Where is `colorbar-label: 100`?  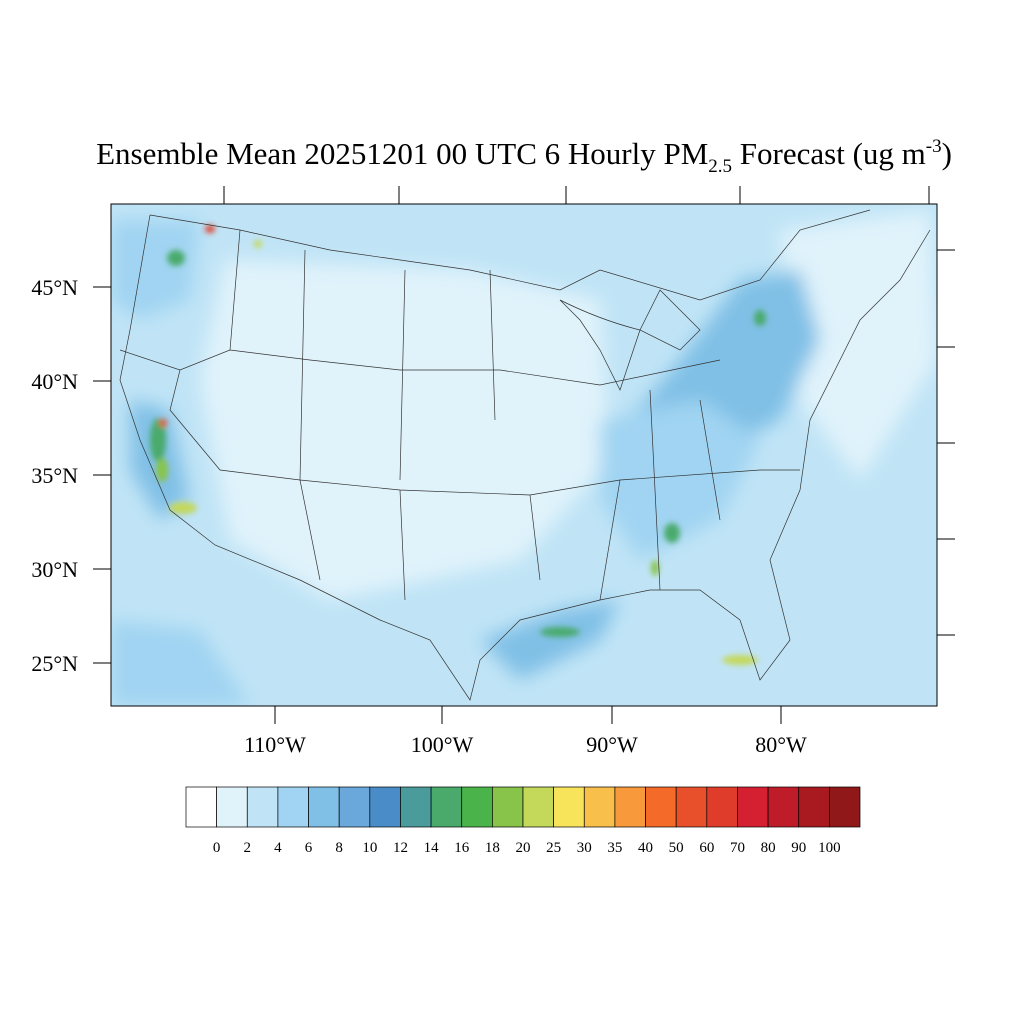
colorbar-label: 100 is located at coordinates (829, 848).